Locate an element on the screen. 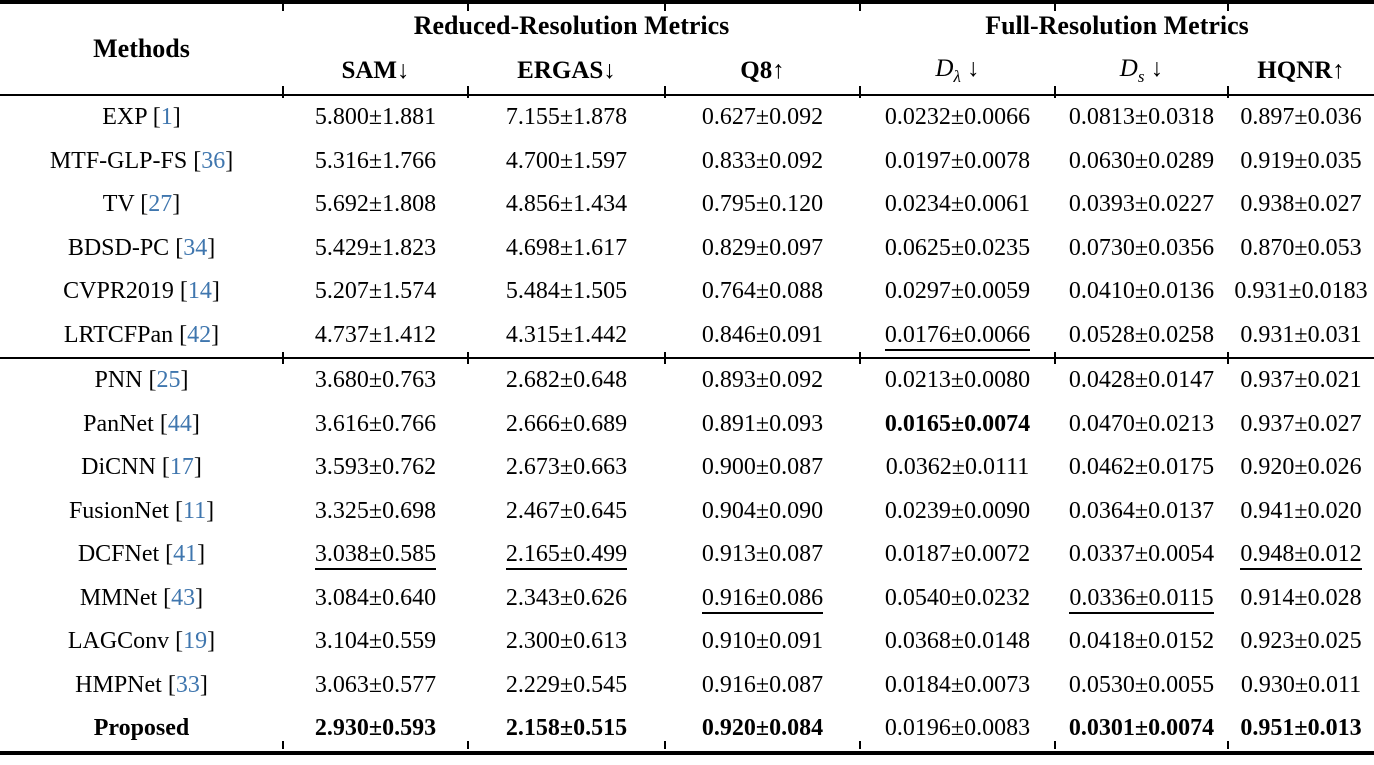 The image size is (1374, 765). method-name: LRTCFPan is located at coordinates (118, 334).